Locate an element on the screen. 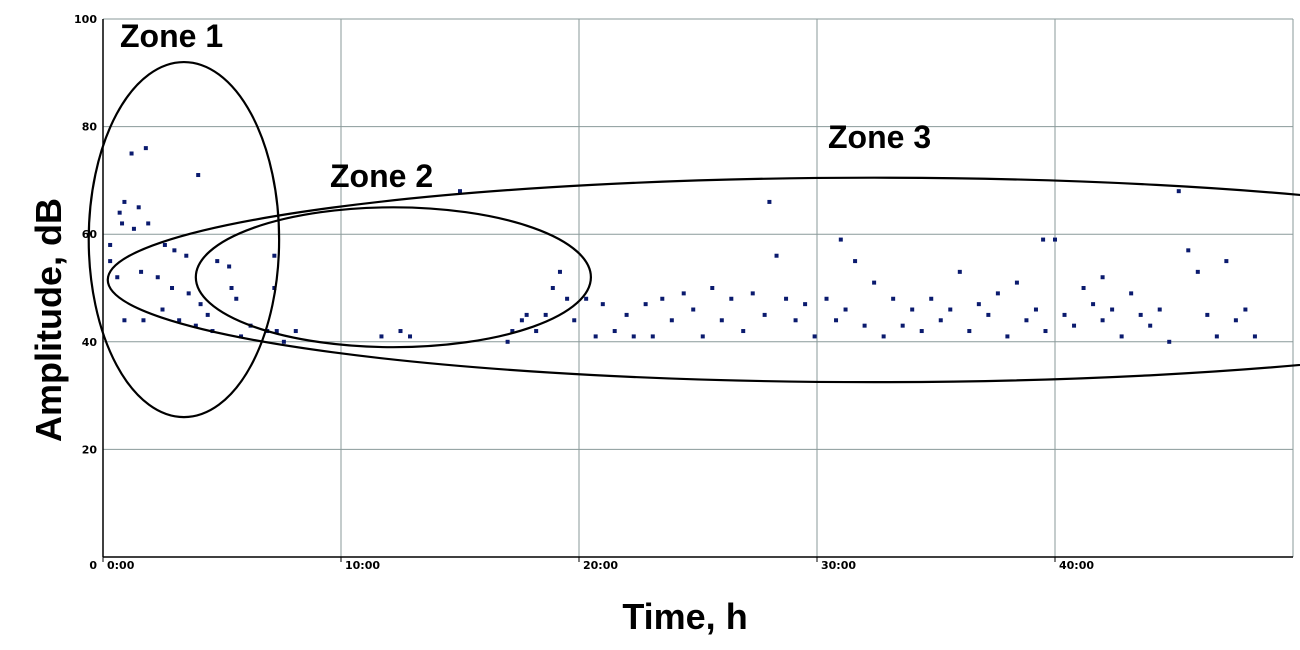 The width and height of the screenshot is (1300, 650). x-origin-label: 0 is located at coordinates (93, 565).